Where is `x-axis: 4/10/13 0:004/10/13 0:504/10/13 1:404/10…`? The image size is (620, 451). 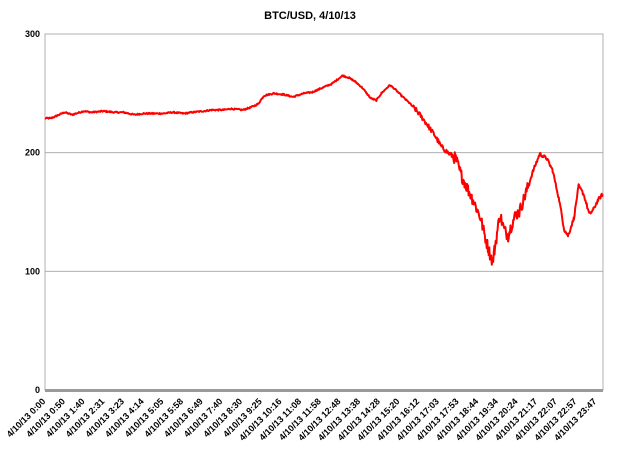
x-axis: 4/10/13 0:004/10/13 0:504/10/13 1:404/10… is located at coordinates (304, 416).